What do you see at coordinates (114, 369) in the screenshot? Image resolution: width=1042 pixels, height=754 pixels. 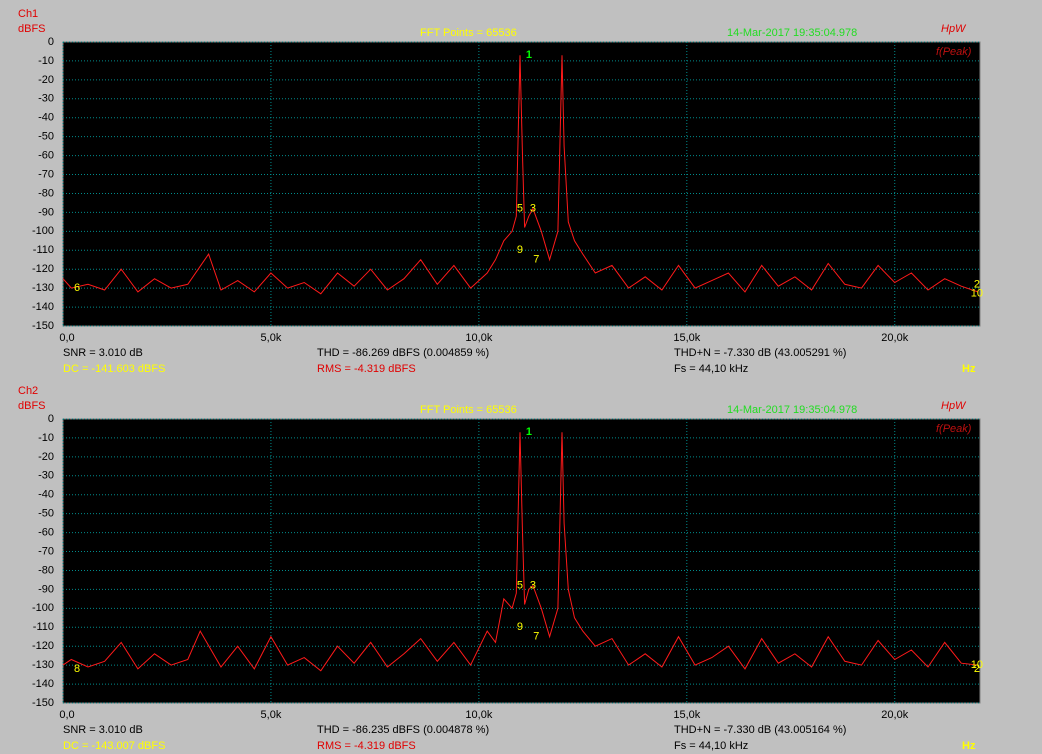 I see `dc: DC = -141.603 dBFS` at bounding box center [114, 369].